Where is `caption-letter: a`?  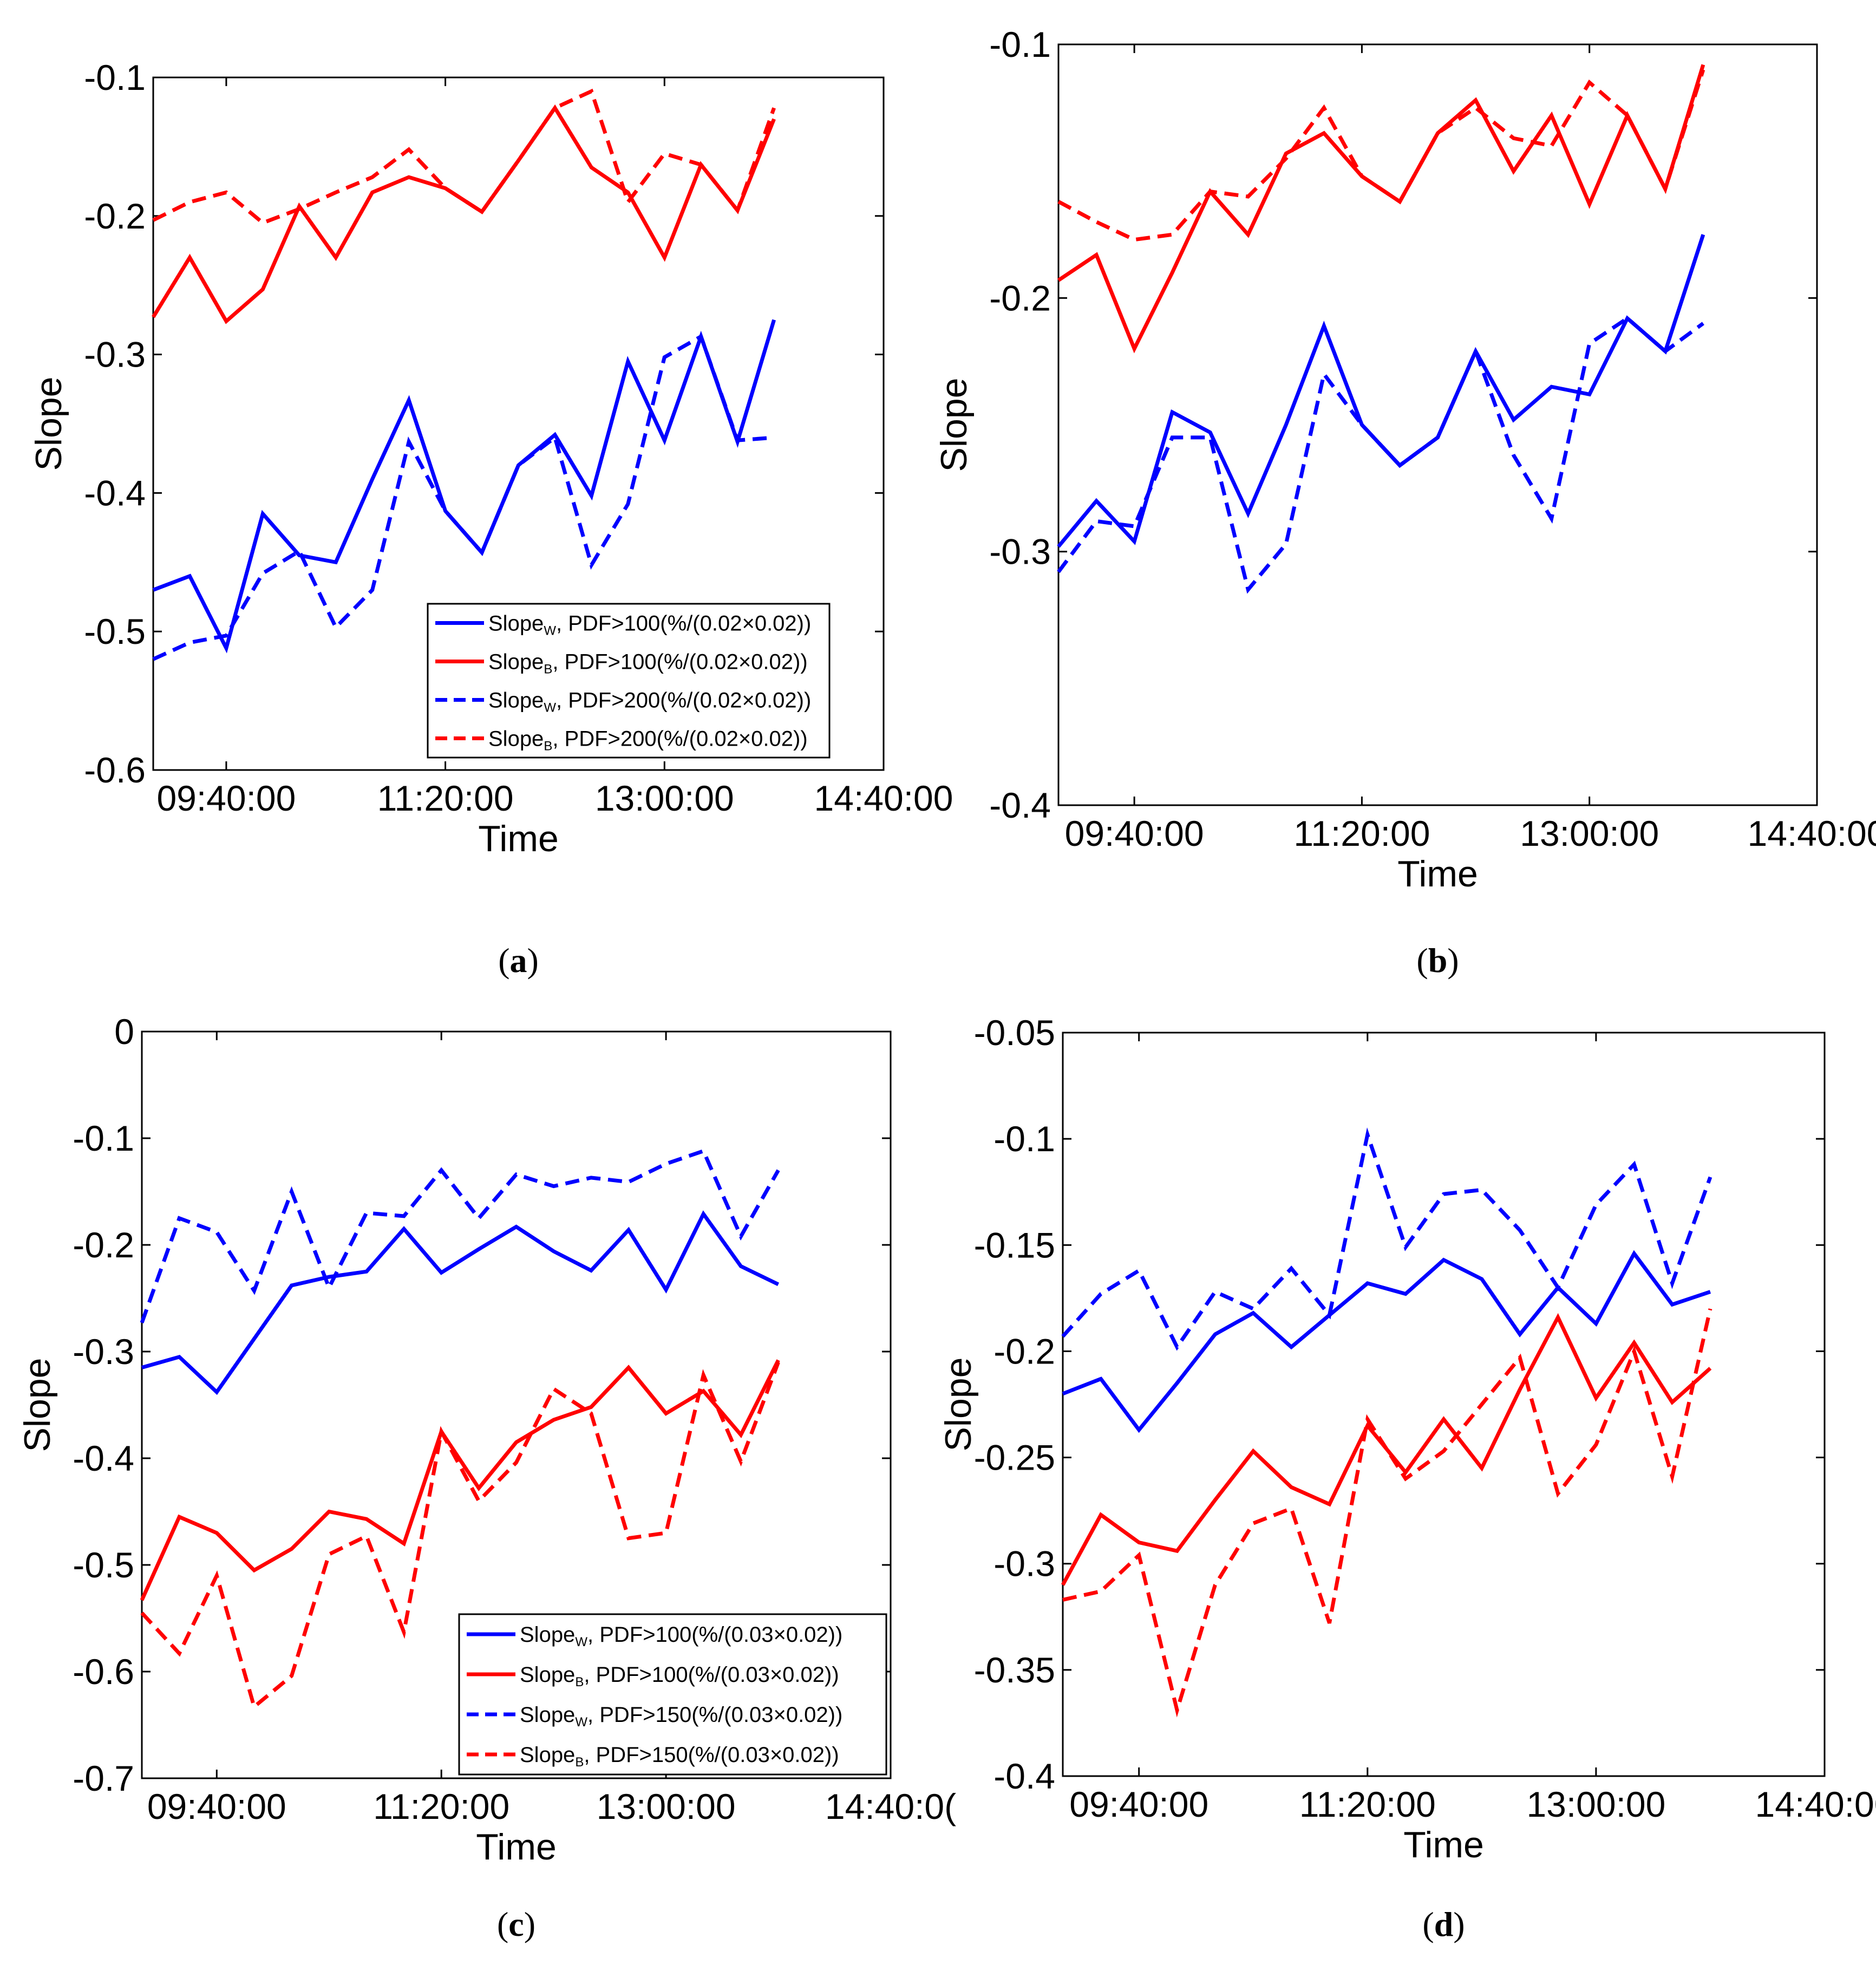 caption-letter: a is located at coordinates (518, 960).